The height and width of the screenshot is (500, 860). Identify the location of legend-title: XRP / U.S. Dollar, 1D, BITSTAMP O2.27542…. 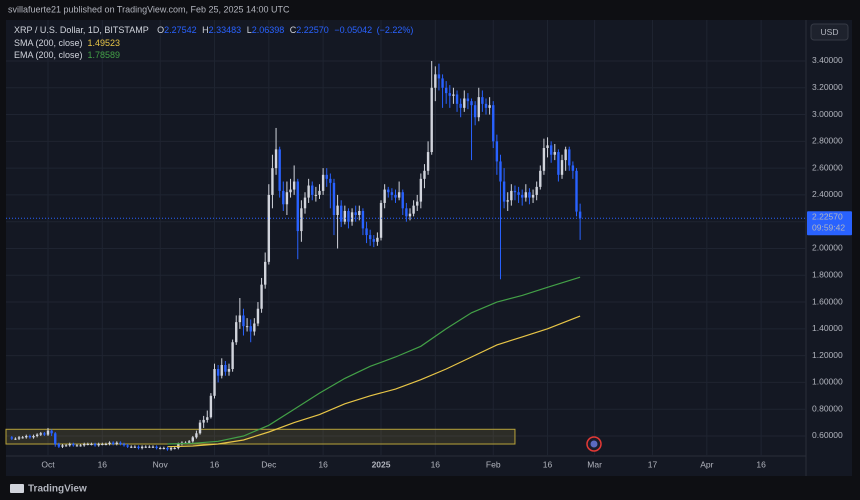
(213, 30).